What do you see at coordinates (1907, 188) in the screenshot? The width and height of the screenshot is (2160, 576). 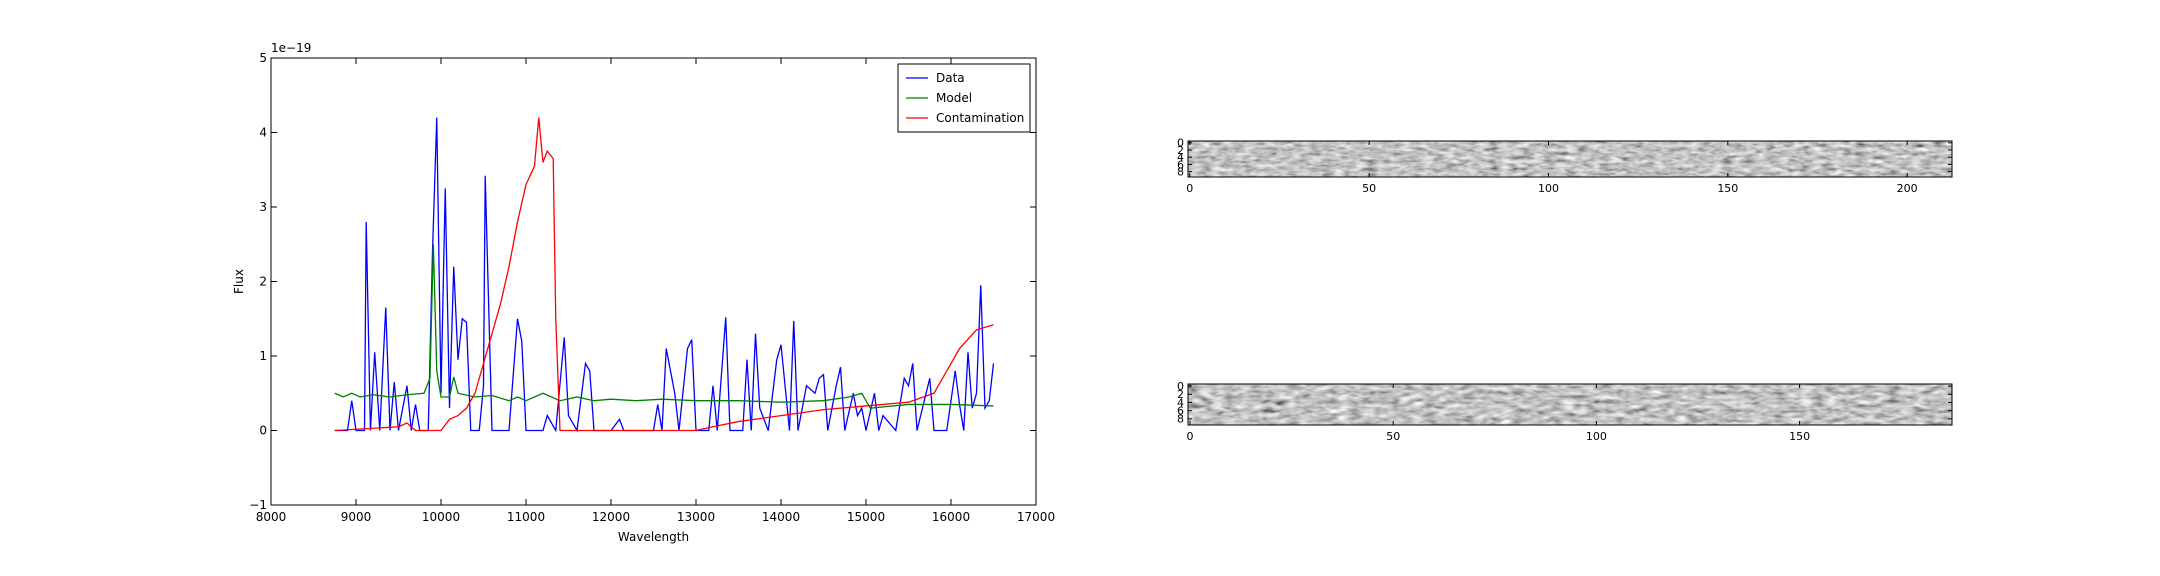 I see `x-tick-label: 200` at bounding box center [1907, 188].